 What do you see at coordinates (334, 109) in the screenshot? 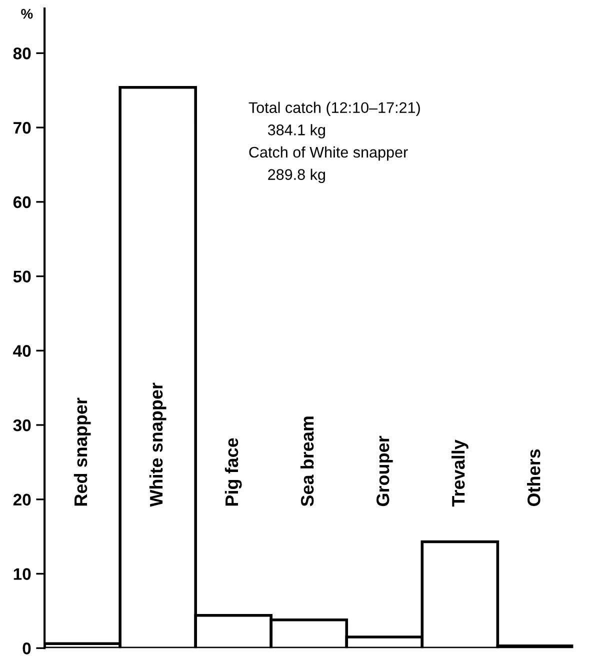
I see `annotation: Total catch (12:10–17:21)` at bounding box center [334, 109].